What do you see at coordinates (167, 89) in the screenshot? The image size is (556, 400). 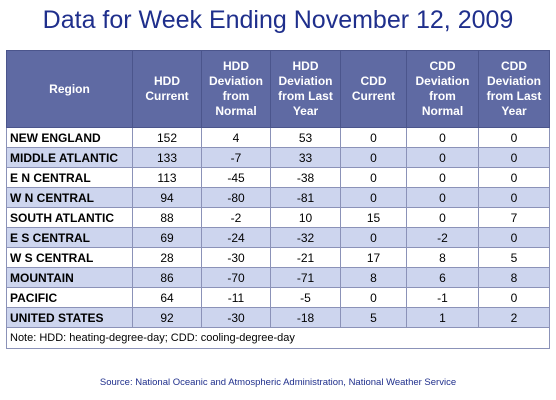 I see `column-header-hdd-current: HDD Current` at bounding box center [167, 89].